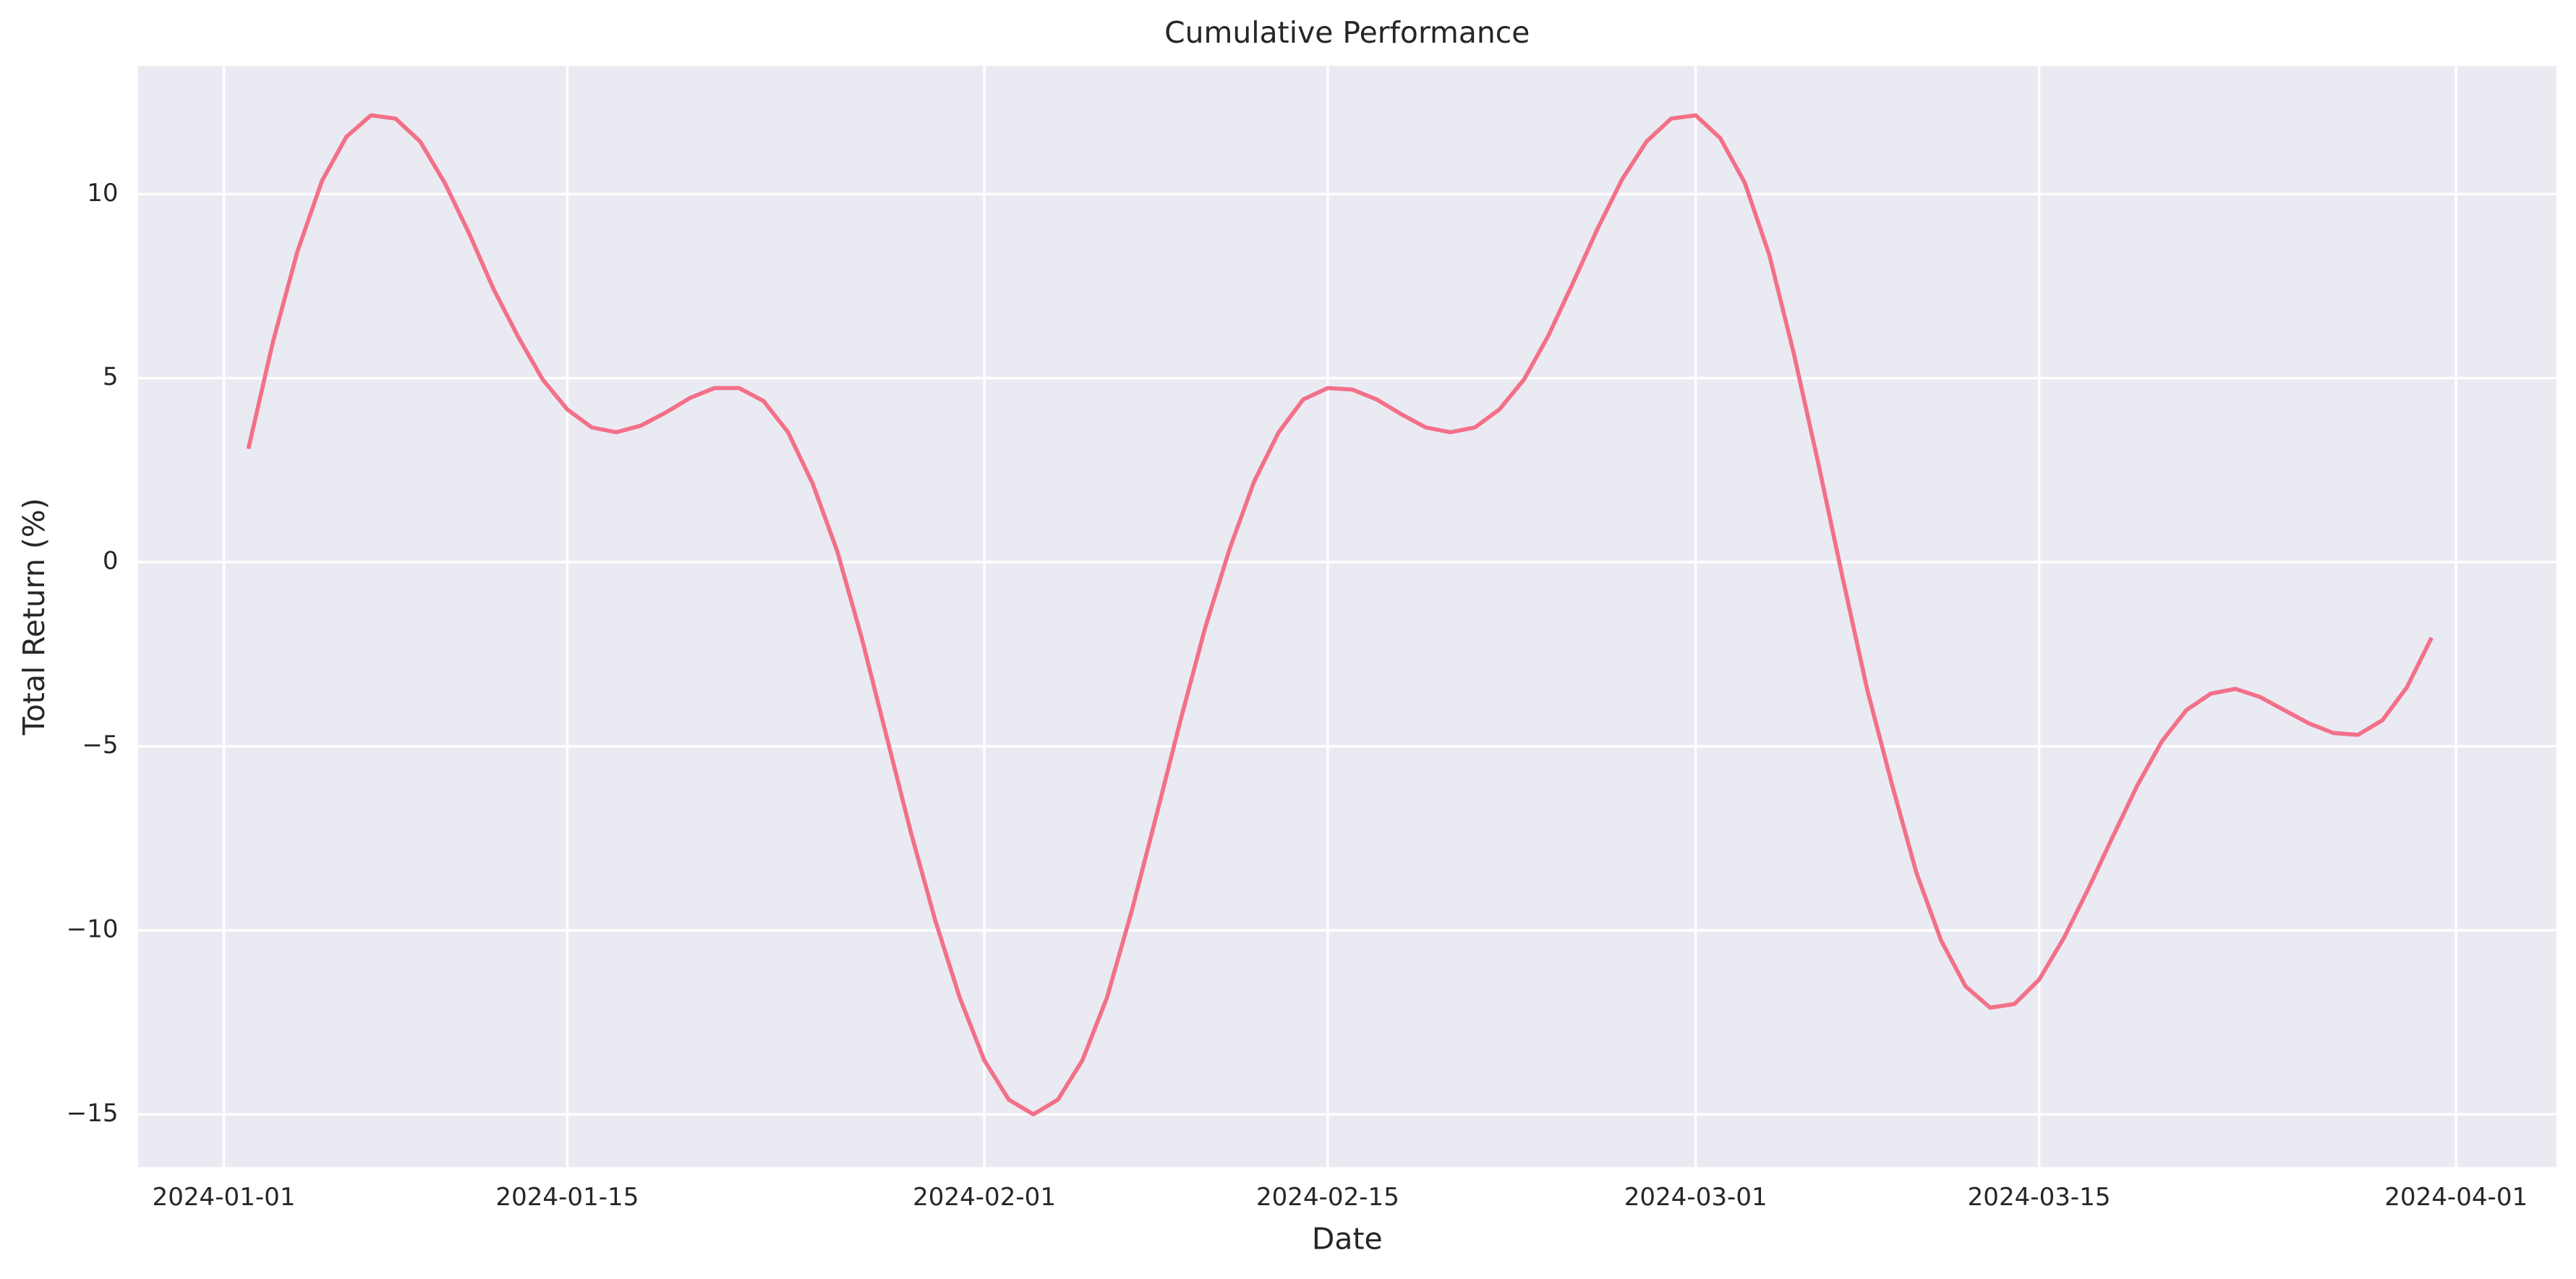 This screenshot has height=1279, width=2576. I want to click on x-tick-label: 2024-03-15, so click(2039, 1197).